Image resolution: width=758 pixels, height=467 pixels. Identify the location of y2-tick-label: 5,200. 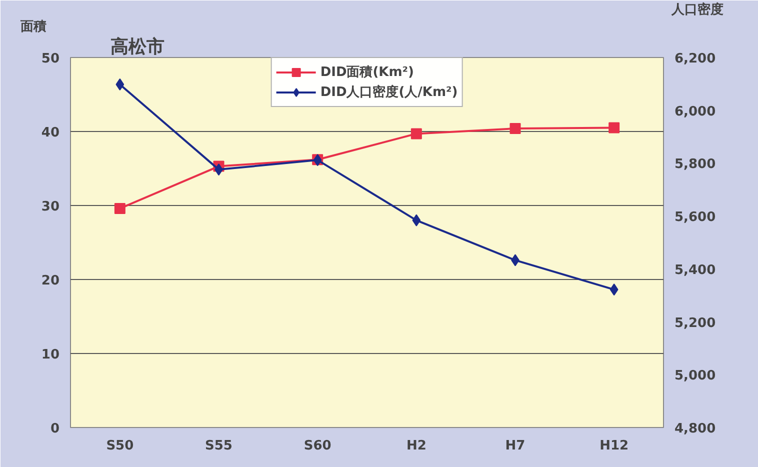
(695, 323).